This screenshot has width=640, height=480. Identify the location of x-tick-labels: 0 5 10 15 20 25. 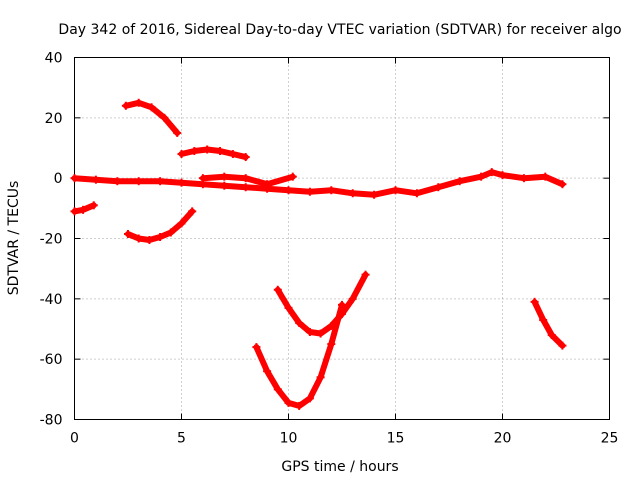
(344, 439).